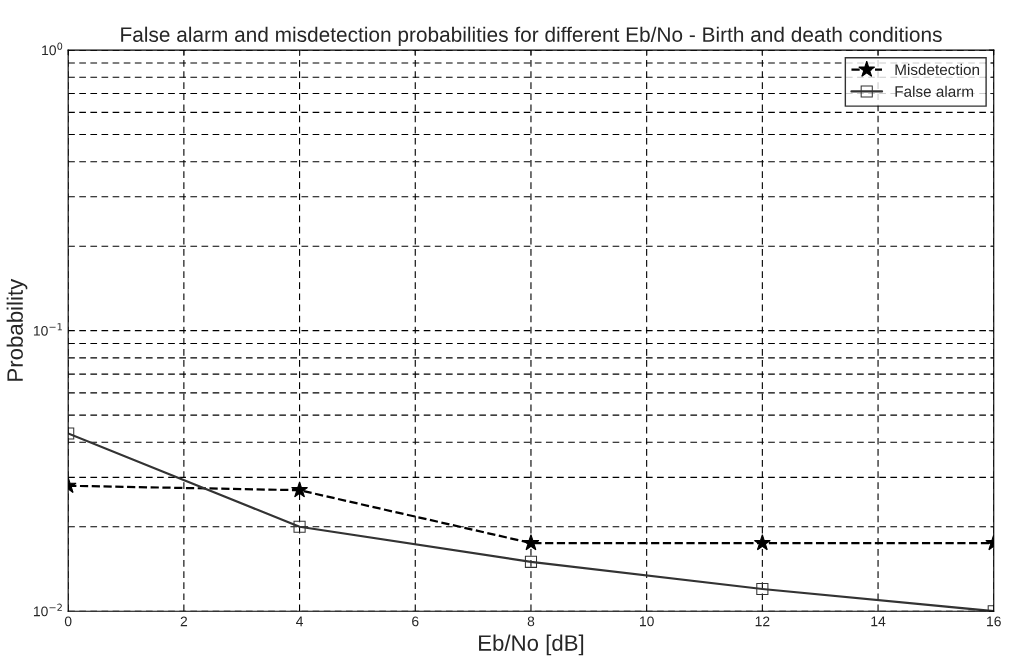 The height and width of the screenshot is (668, 1033). I want to click on y-tick-label: 10$^{−2}$, so click(47, 610).